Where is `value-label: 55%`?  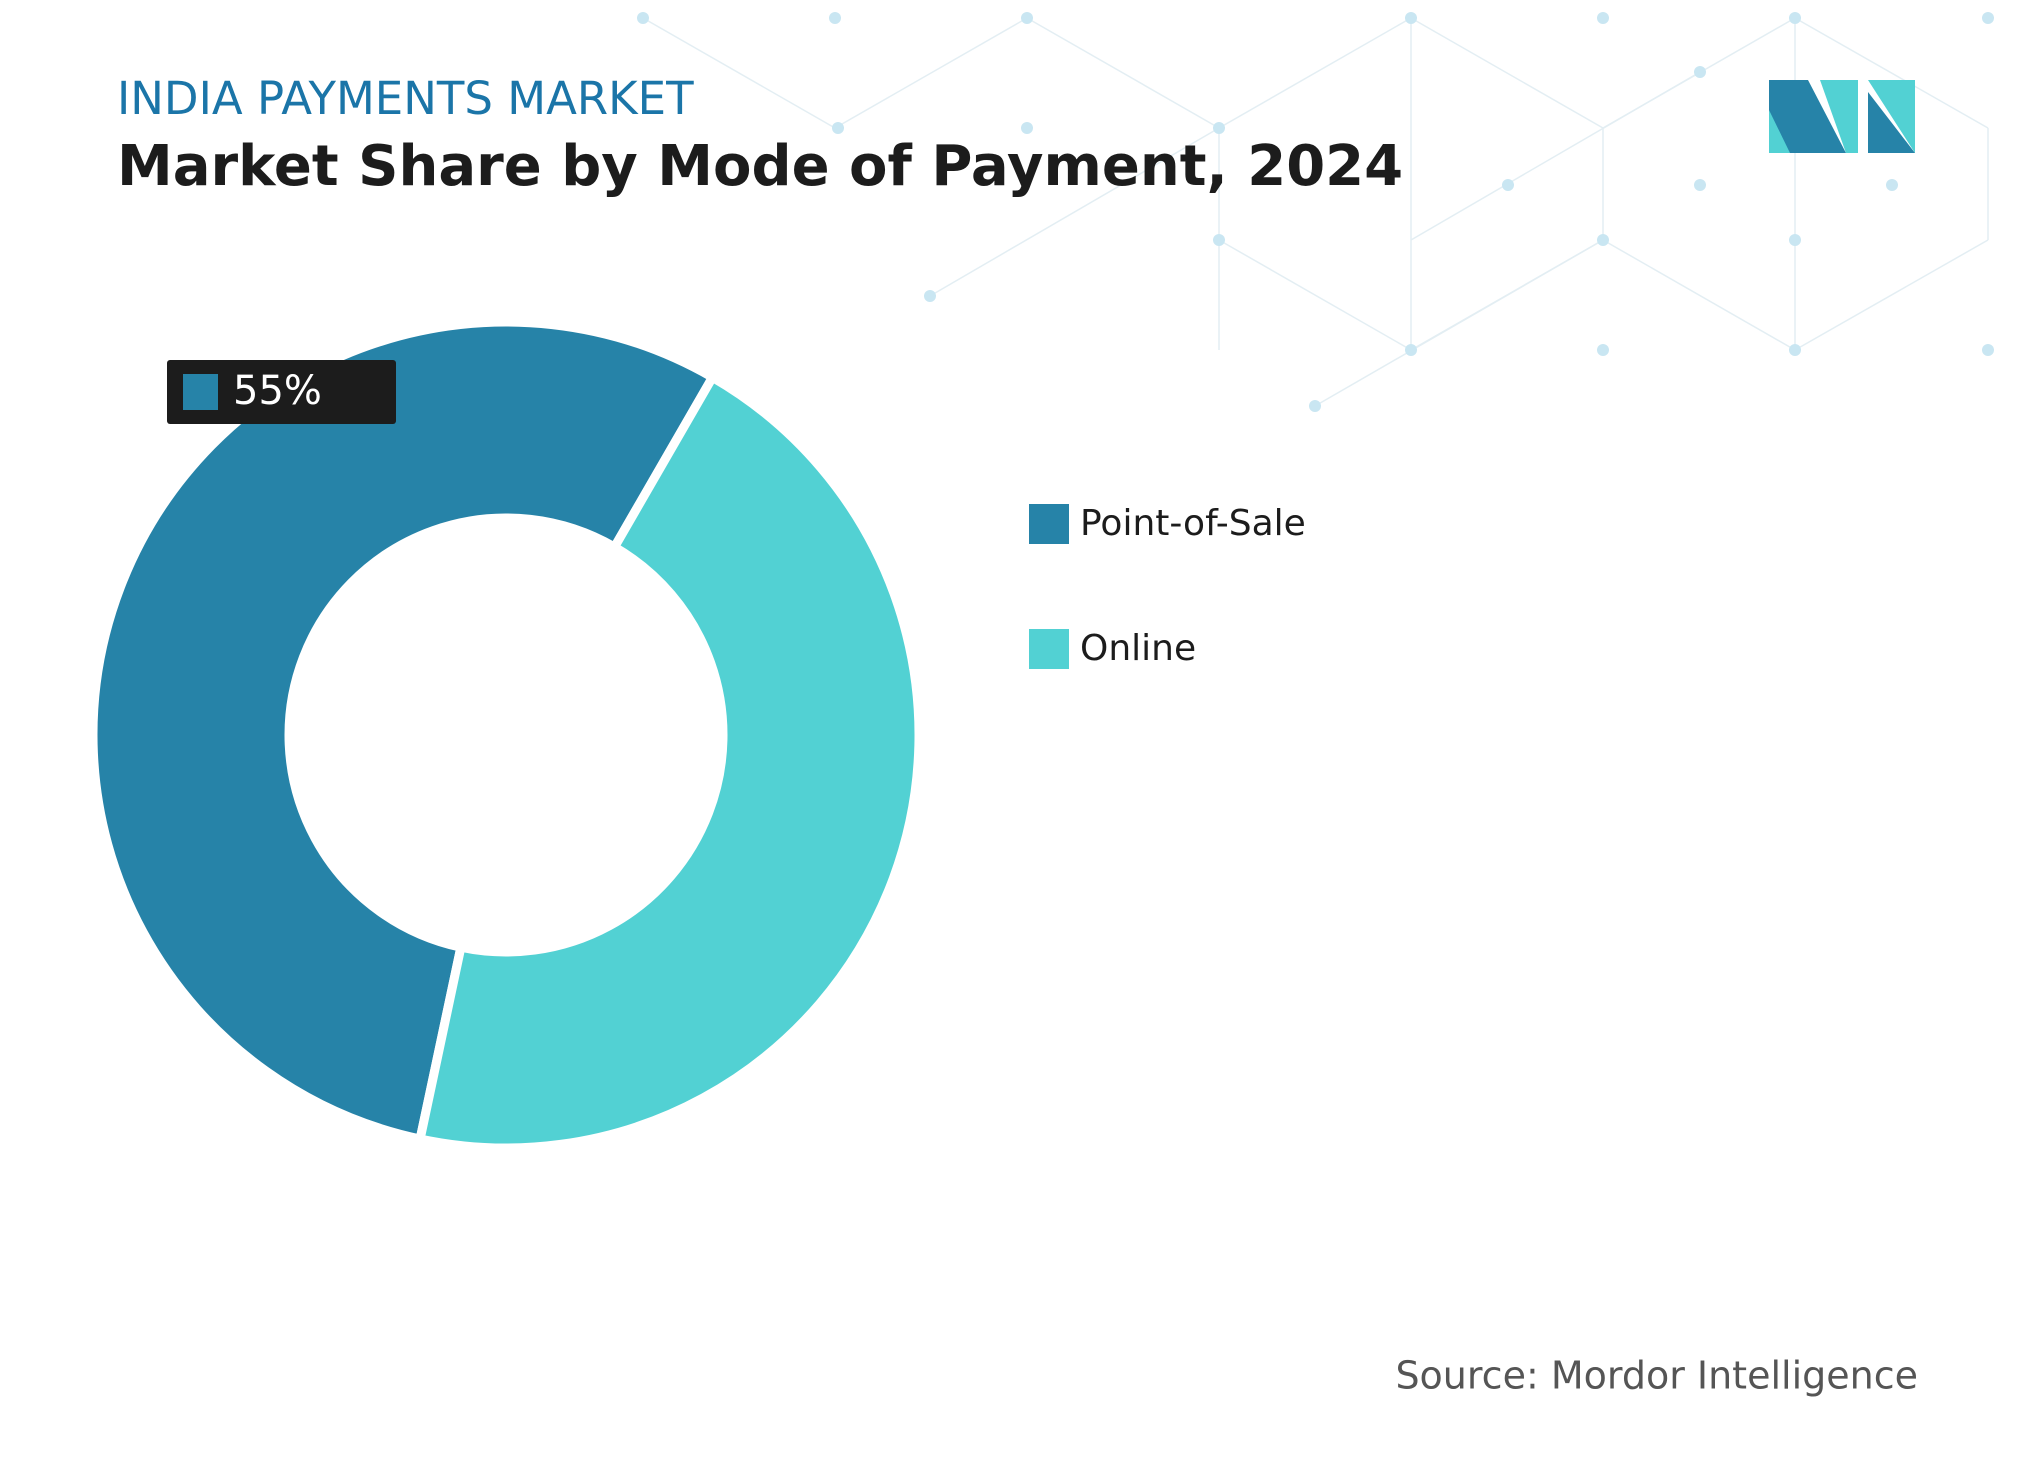
value-label: 55% is located at coordinates (277, 391).